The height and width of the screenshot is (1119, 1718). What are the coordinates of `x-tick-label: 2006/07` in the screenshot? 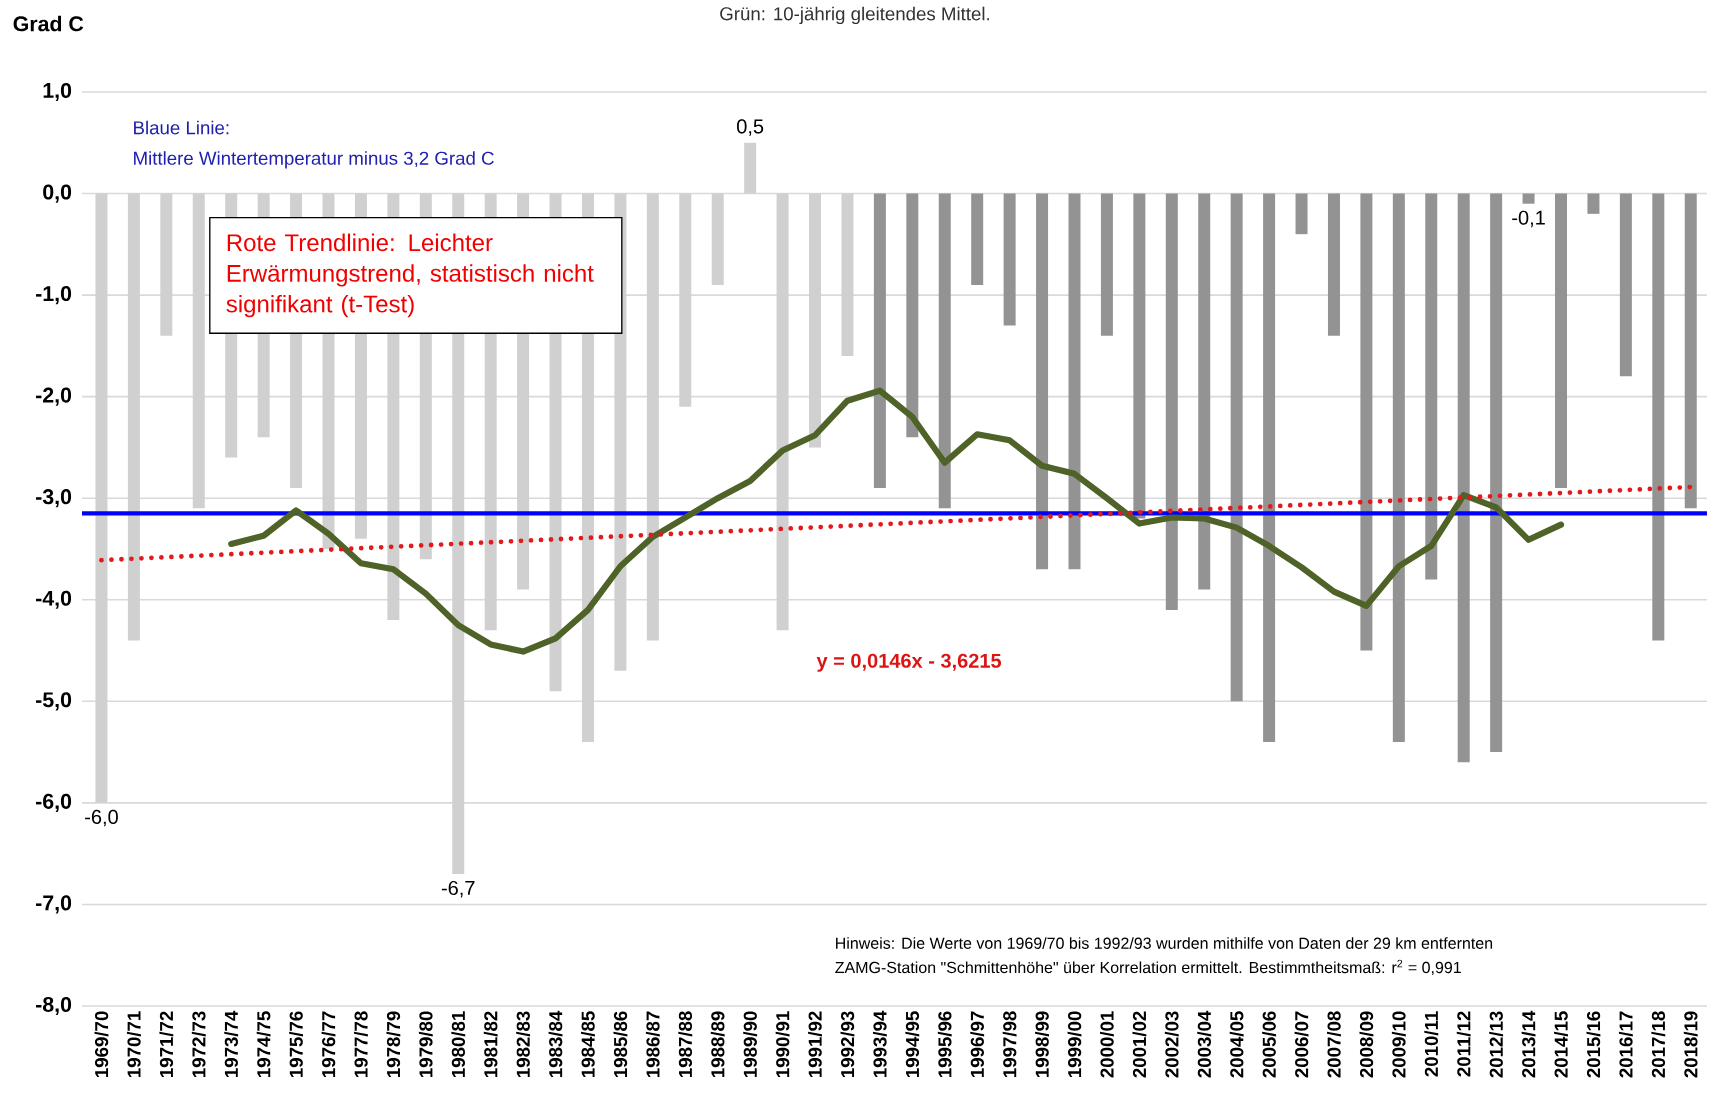 It's located at (1301, 1044).